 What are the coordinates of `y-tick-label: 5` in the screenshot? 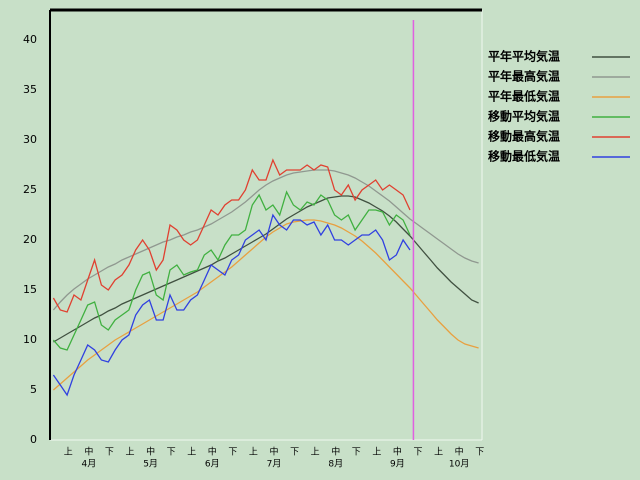 It's located at (33, 389).